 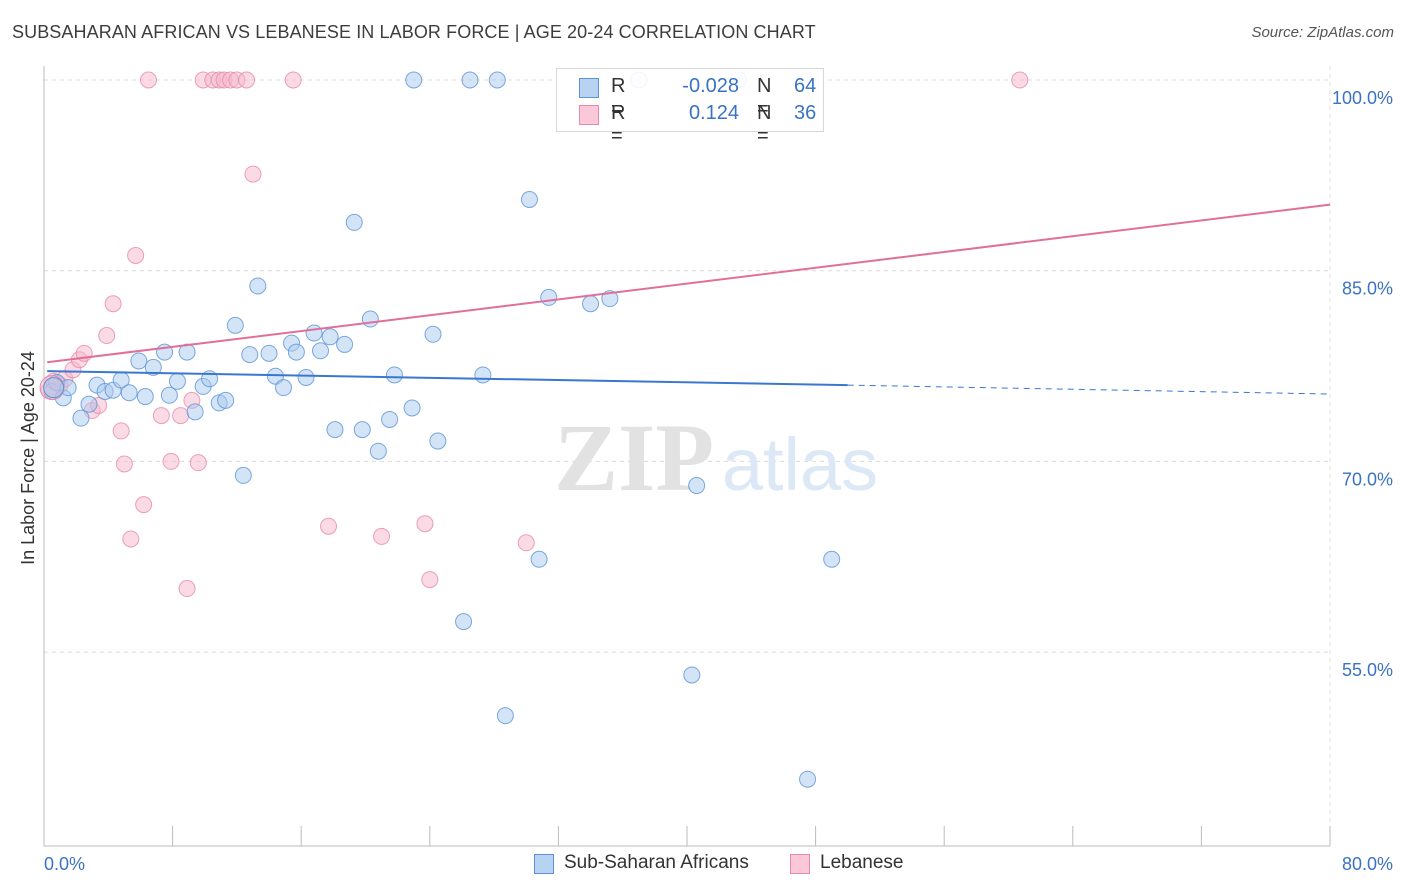 I want to click on y-tick-label: 100.0%, so click(x=1362, y=98).